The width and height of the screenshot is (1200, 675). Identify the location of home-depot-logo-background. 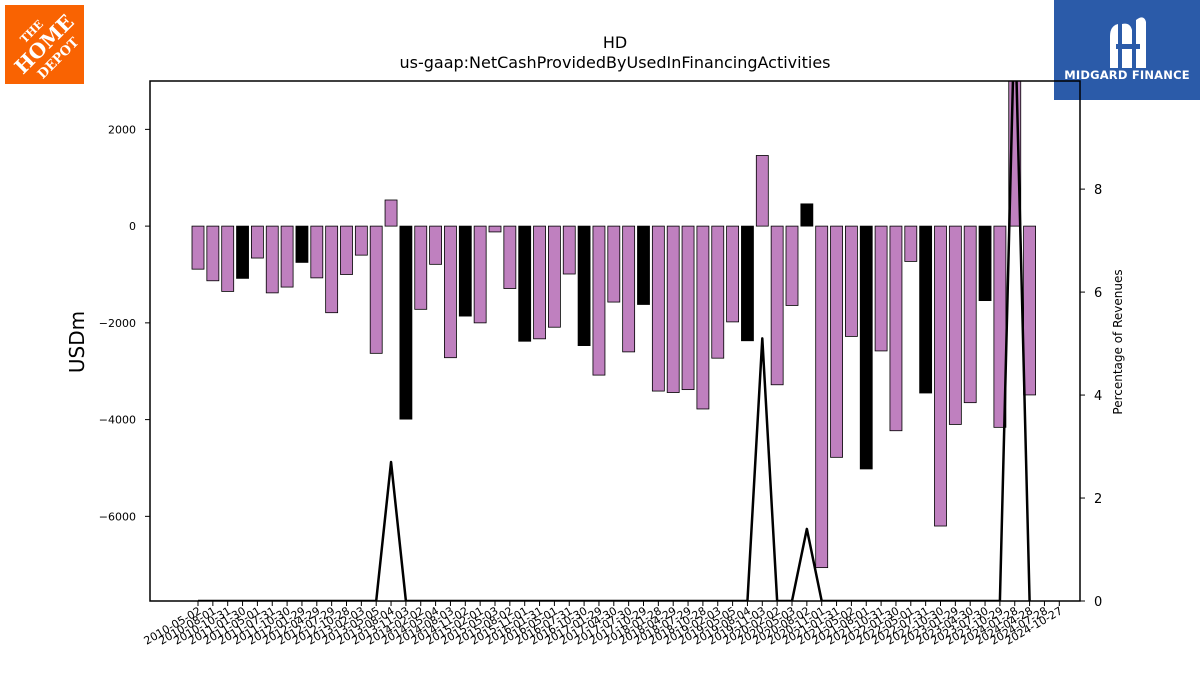
(44, 44).